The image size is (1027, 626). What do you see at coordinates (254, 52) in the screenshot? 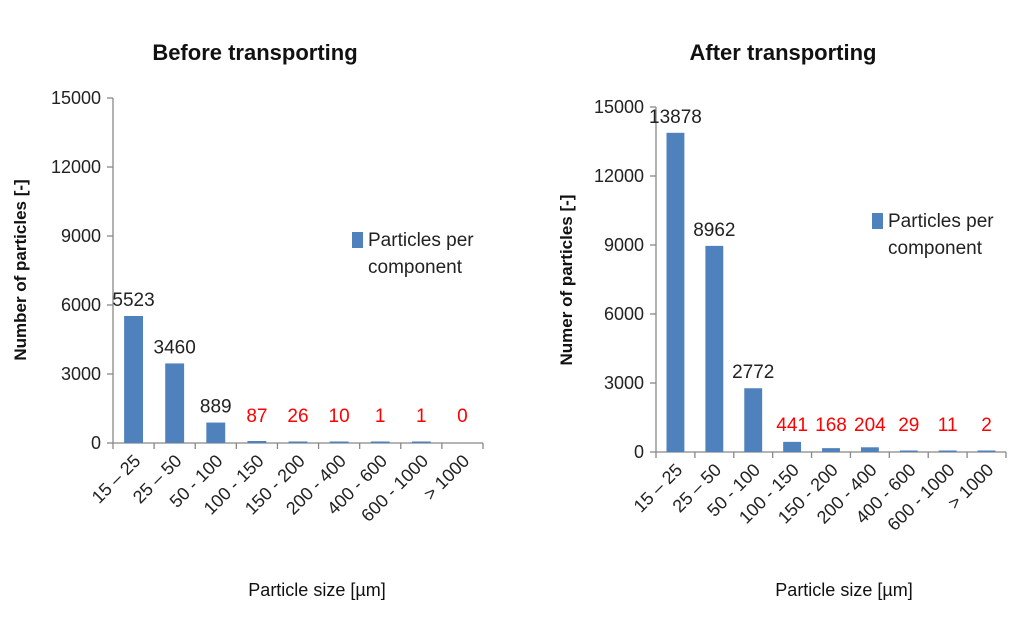
I see `chart-title: Before transporting` at bounding box center [254, 52].